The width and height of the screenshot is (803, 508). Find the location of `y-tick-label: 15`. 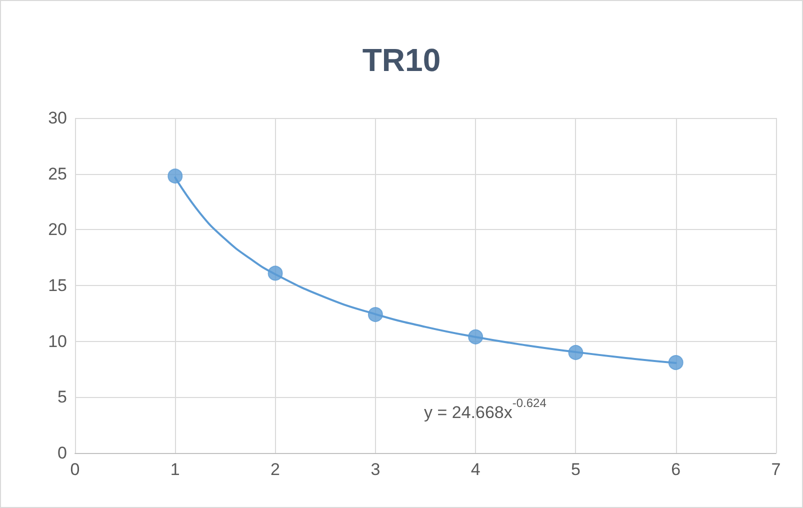

y-tick-label: 15 is located at coordinates (57, 285).